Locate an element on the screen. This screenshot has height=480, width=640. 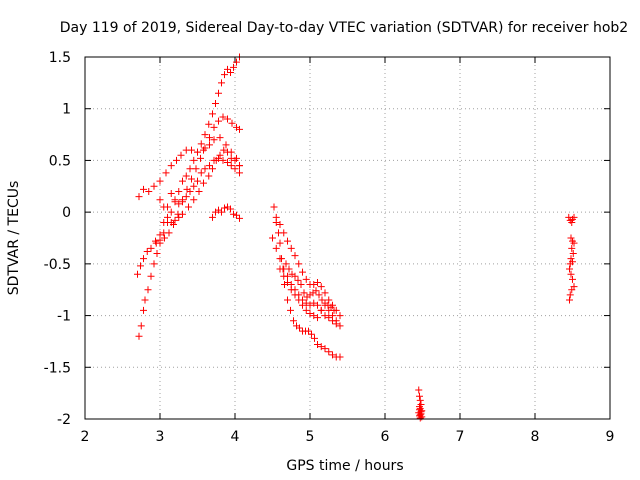
y-axis-label: SDTVAR / TECUs is located at coordinates (14, 238).